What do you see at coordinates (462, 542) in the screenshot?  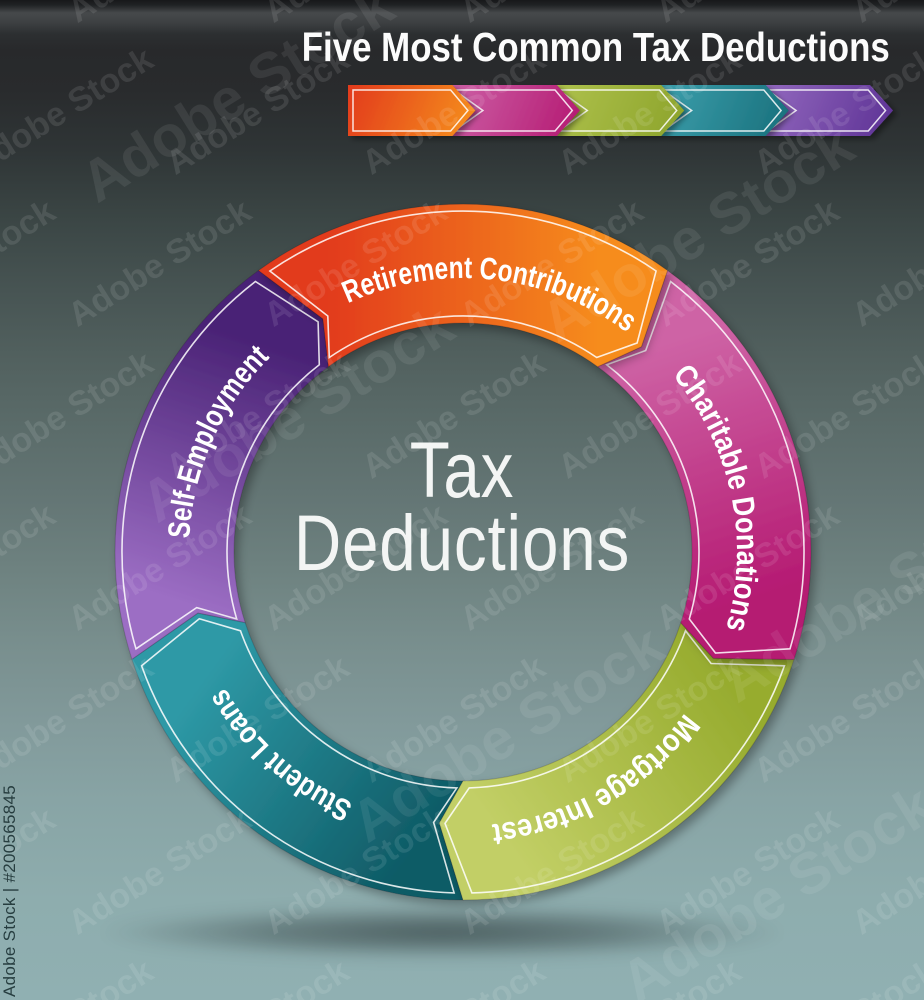 I see `center-line-2: Deductions` at bounding box center [462, 542].